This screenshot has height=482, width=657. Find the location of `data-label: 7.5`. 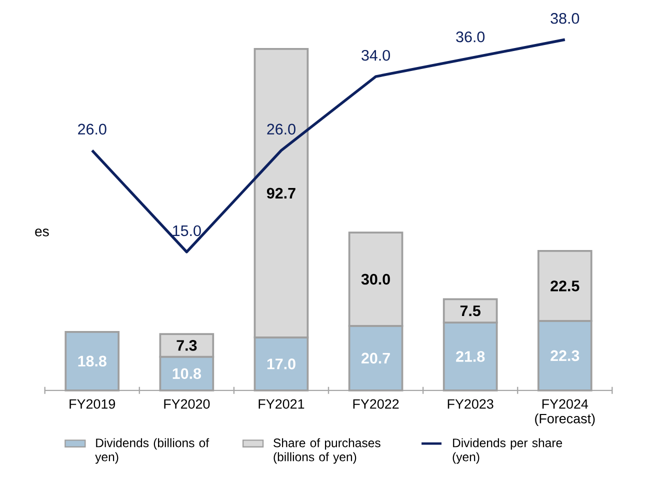

data-label: 7.5 is located at coordinates (470, 311).